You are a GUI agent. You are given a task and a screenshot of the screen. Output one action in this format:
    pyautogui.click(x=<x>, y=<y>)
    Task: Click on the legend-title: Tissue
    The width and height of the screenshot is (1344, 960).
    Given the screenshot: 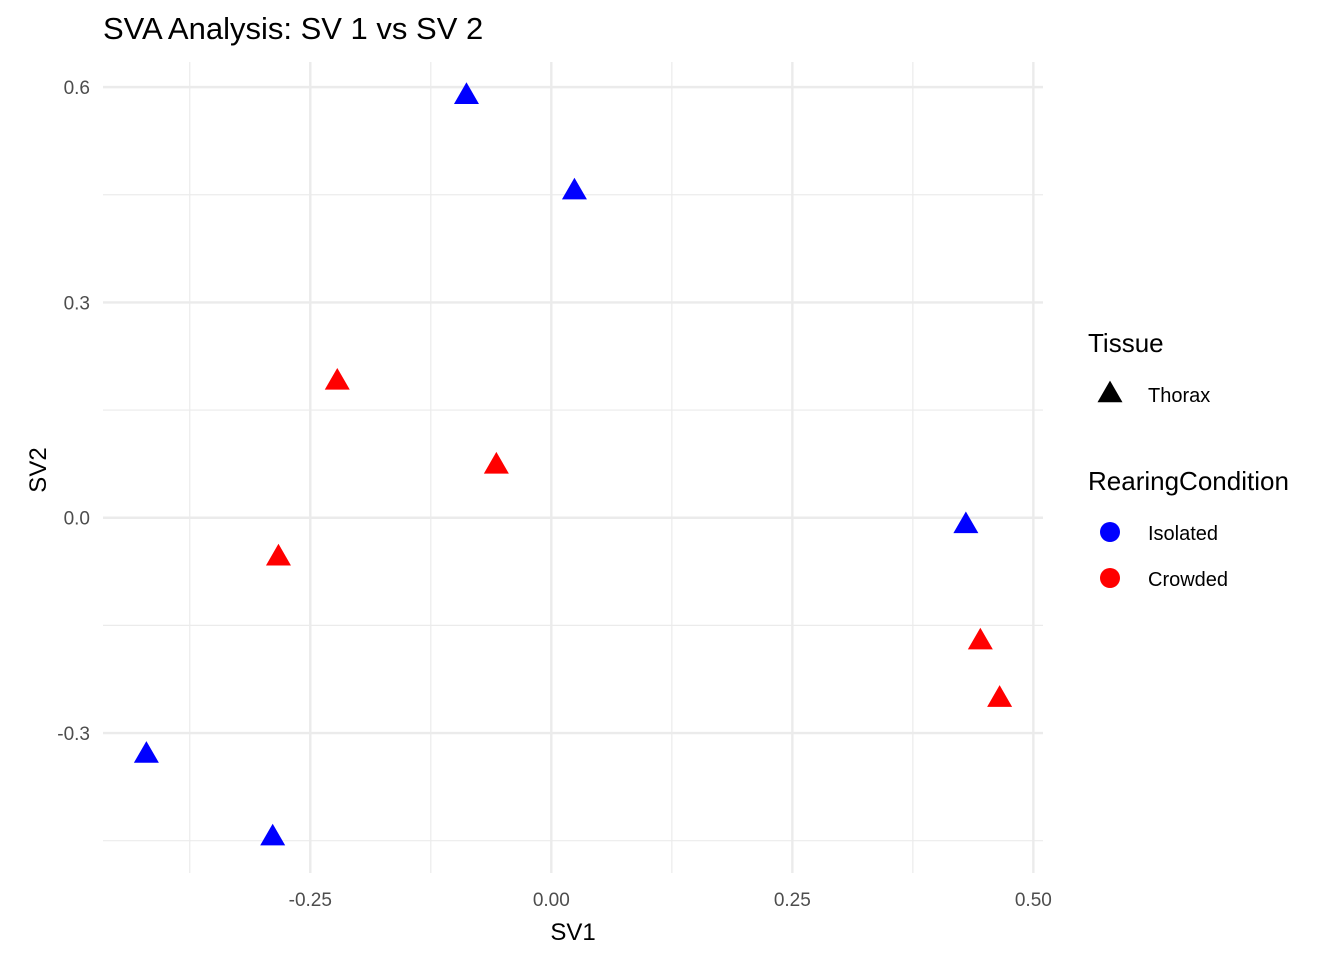 What is the action you would take?
    pyautogui.click(x=1126, y=343)
    